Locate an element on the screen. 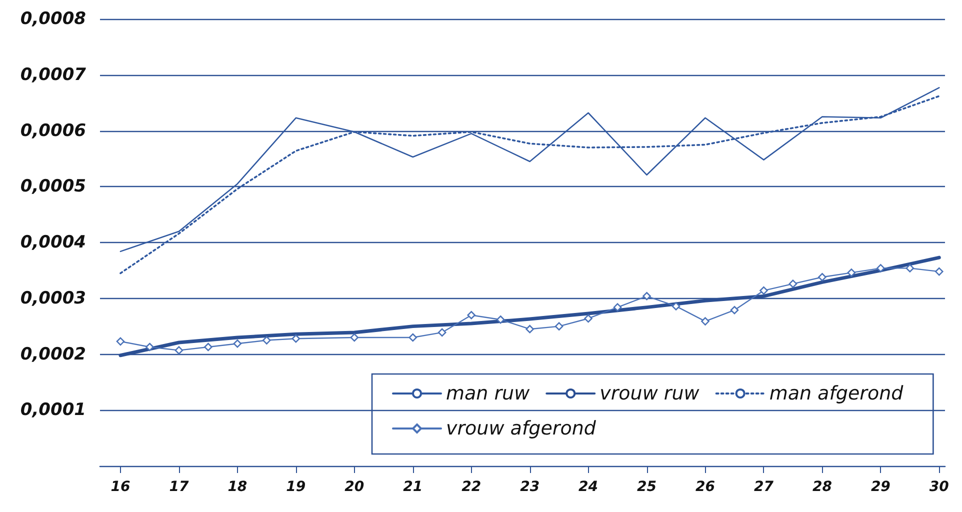 The width and height of the screenshot is (962, 512). y-tick-label: 0,0008 is located at coordinates (53, 19).